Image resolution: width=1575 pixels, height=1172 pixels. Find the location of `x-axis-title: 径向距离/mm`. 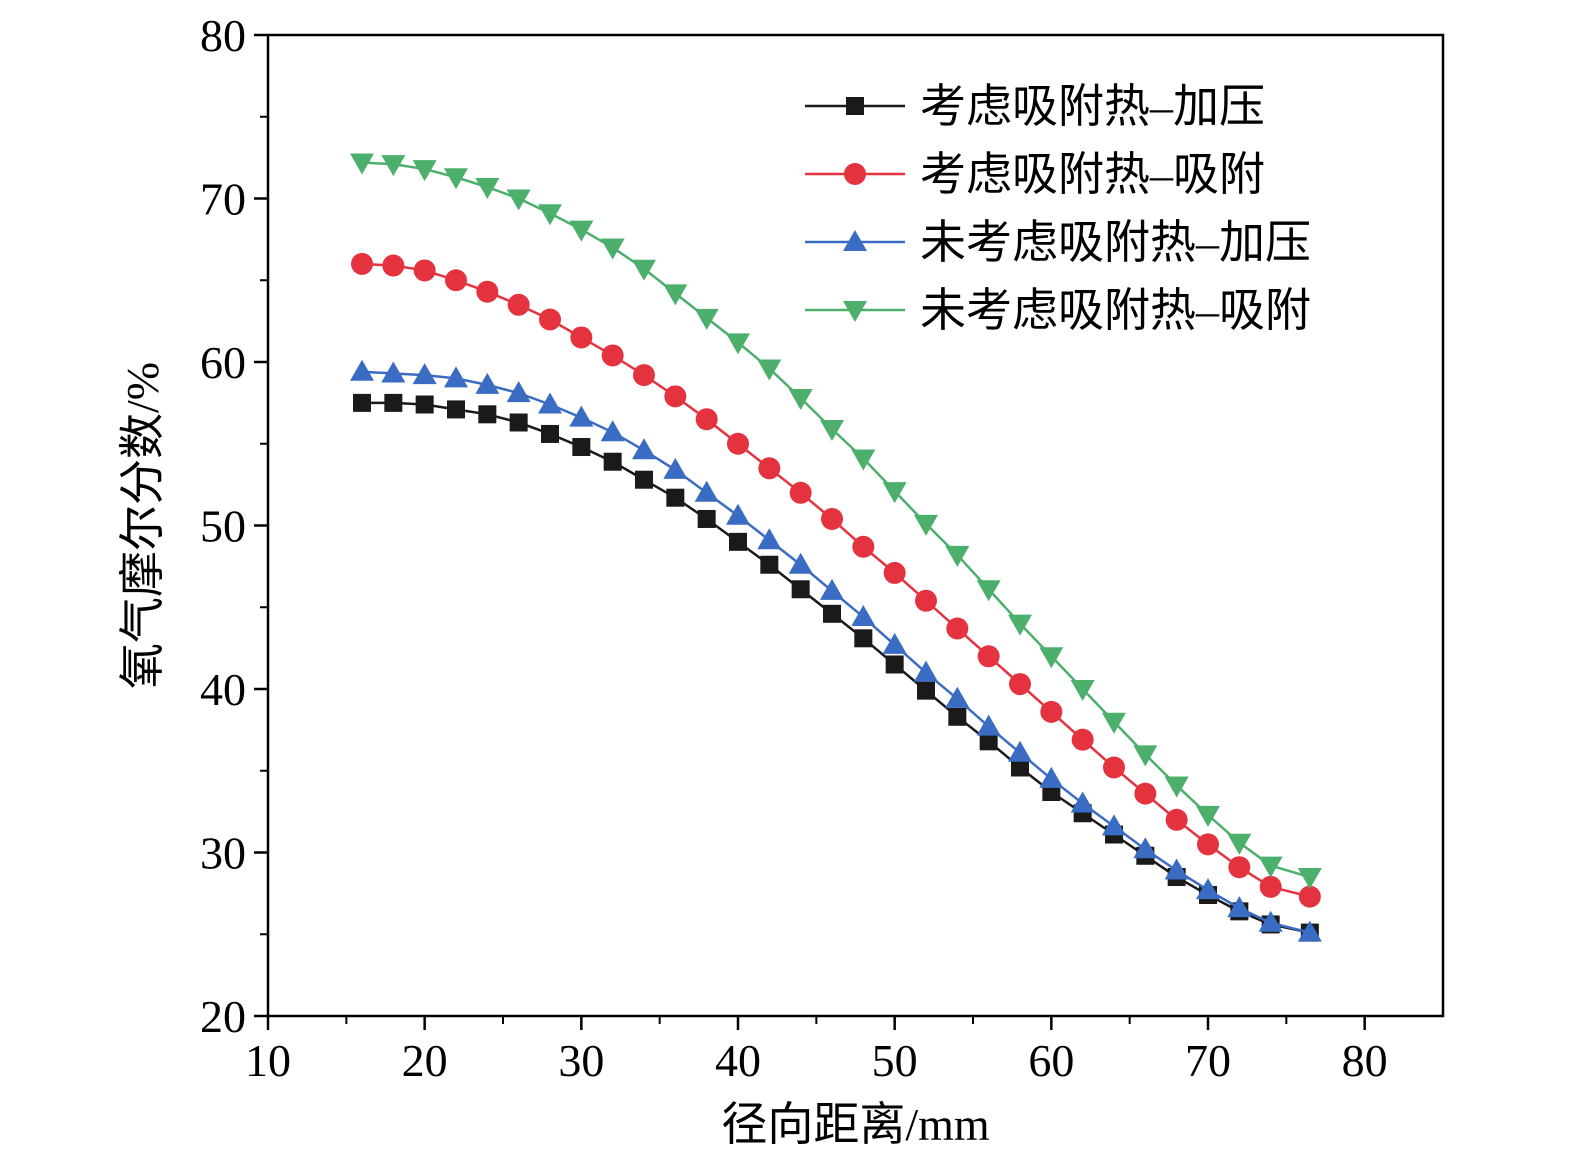

x-axis-title: 径向距离/mm is located at coordinates (855, 1124).